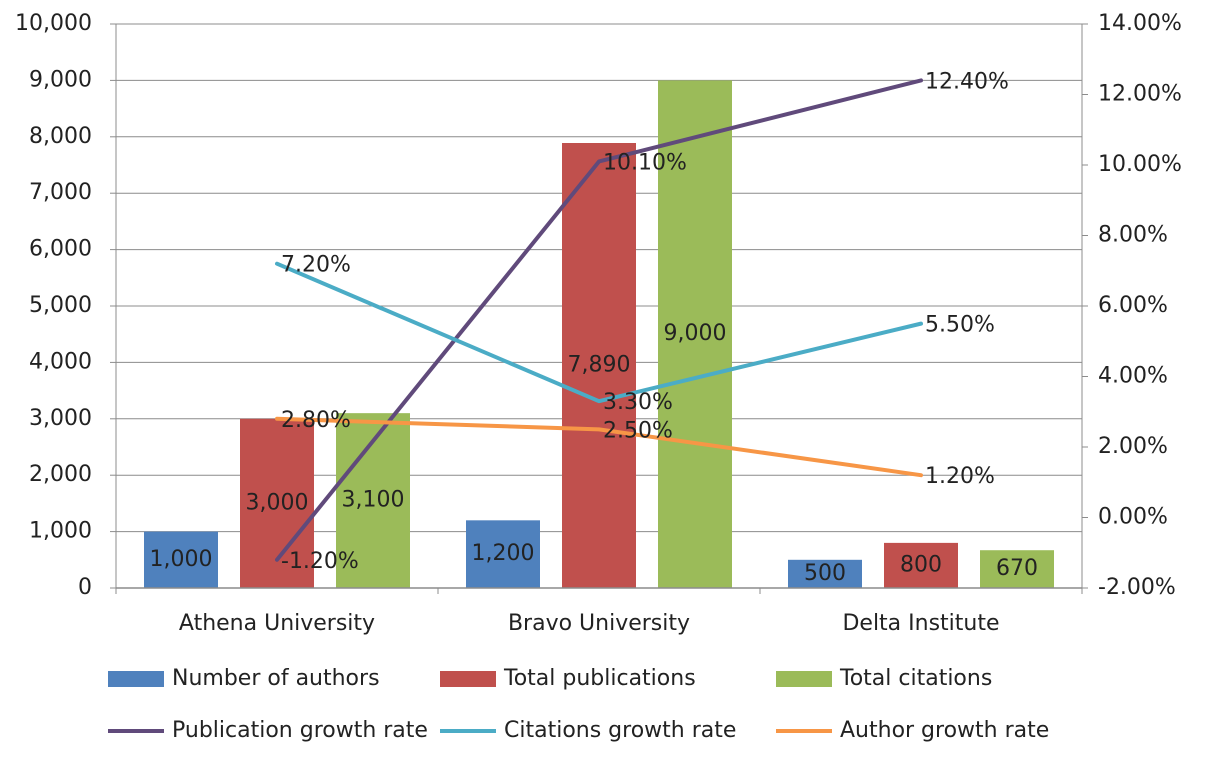  I want to click on bar-value-label: 1,000, so click(181, 559).